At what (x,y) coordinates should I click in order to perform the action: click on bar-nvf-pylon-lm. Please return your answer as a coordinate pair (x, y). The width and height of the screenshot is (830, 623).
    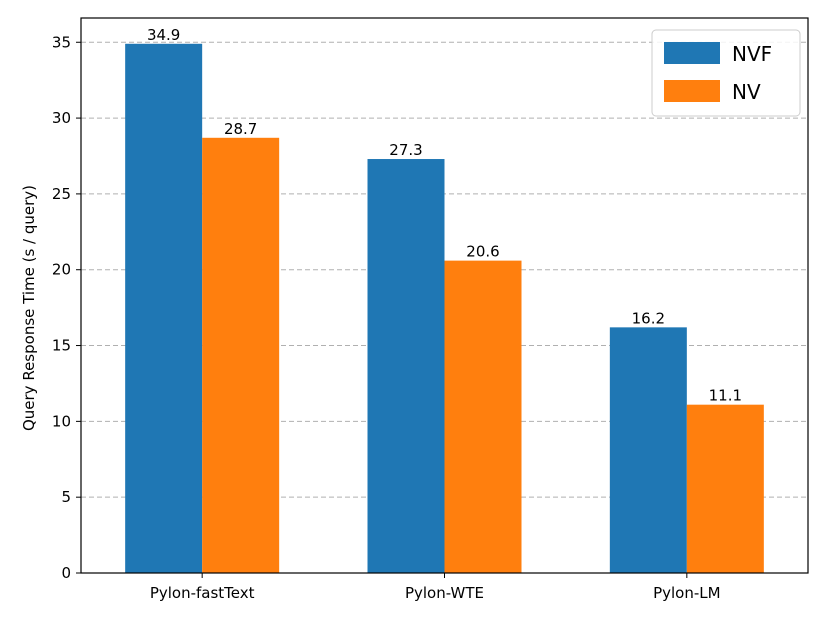
    Looking at the image, I should click on (648, 450).